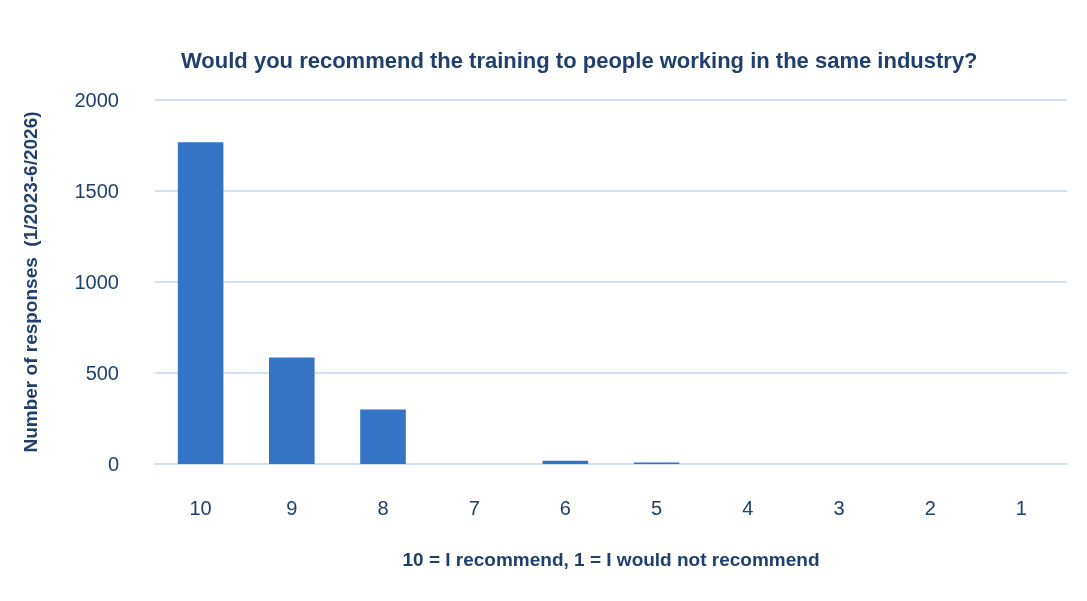 The width and height of the screenshot is (1087, 601). Describe the element at coordinates (113, 464) in the screenshot. I see `y-tick-label: 0` at that location.